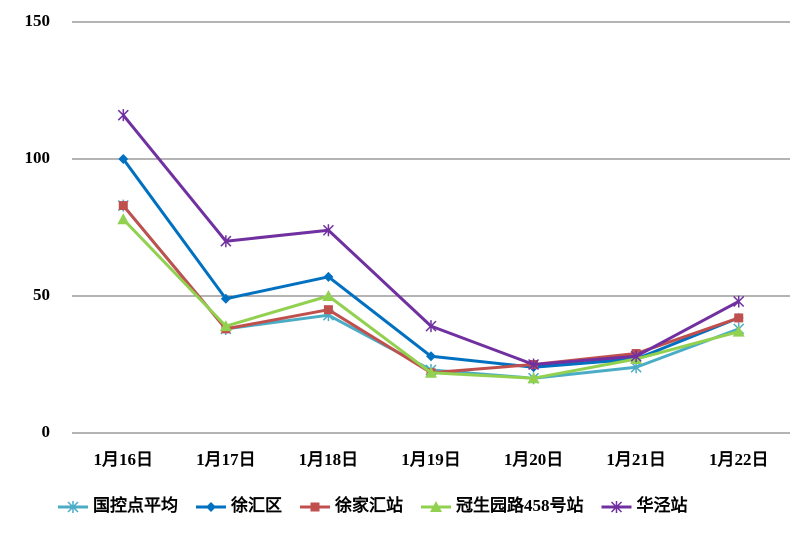 The image size is (808, 536). What do you see at coordinates (135, 505) in the screenshot?
I see `legend-label: 国控点平均` at bounding box center [135, 505].